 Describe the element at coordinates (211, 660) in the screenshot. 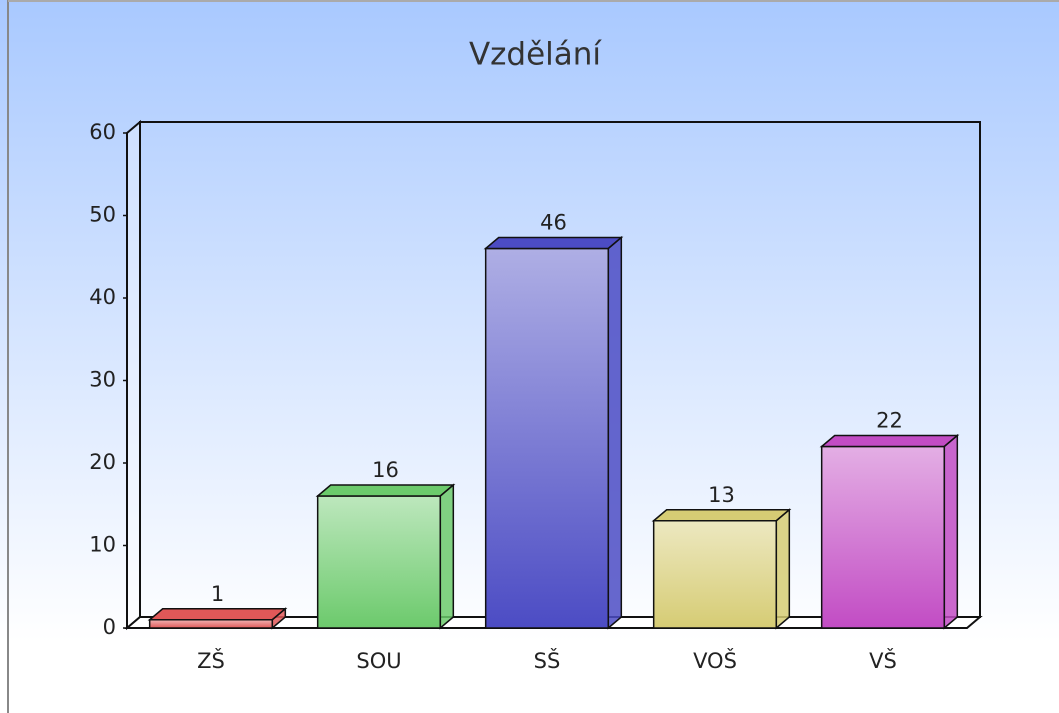

I see `x-tick-label: ZŠ` at that location.